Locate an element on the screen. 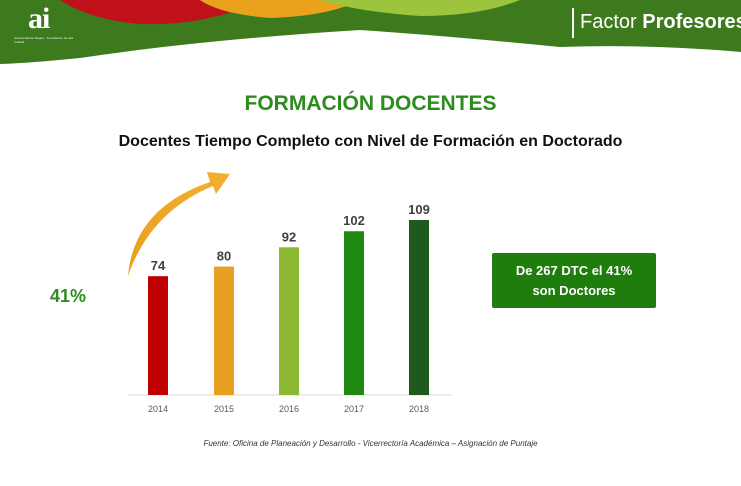 This screenshot has height=486, width=741. x-tick-label-2018: 2018 is located at coordinates (419, 409).